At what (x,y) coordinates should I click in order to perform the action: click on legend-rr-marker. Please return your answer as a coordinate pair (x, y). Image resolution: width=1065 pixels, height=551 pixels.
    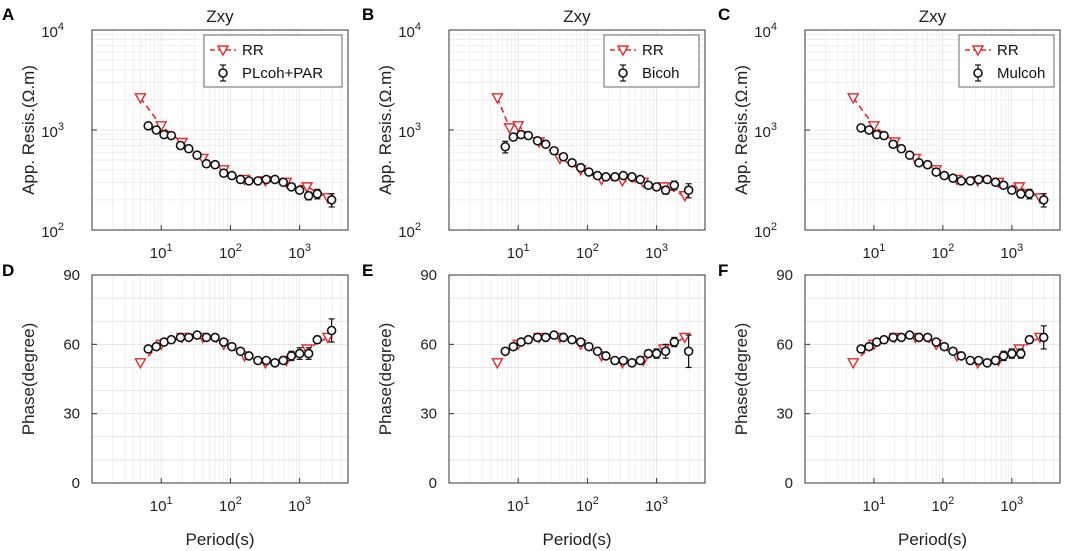
    Looking at the image, I should click on (223, 51).